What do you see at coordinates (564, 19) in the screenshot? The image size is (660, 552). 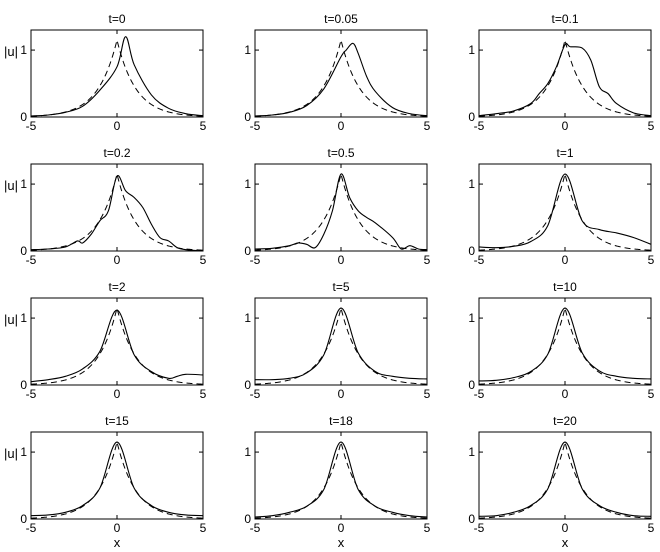 I see `panel-title: t=0.1` at bounding box center [564, 19].